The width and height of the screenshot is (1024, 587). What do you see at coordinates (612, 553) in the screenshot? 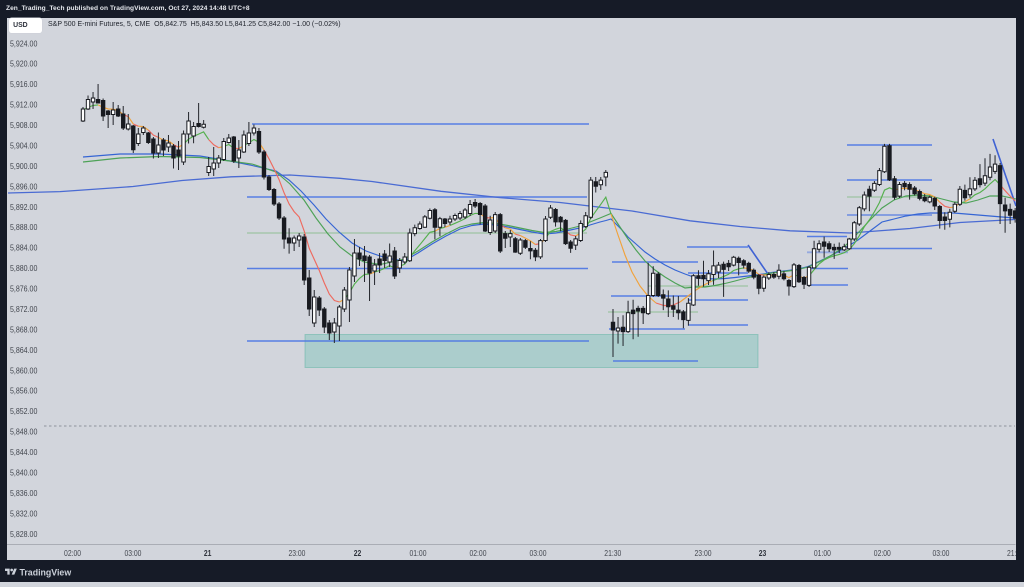
I see `svg-text: 21:30` at bounding box center [612, 553].